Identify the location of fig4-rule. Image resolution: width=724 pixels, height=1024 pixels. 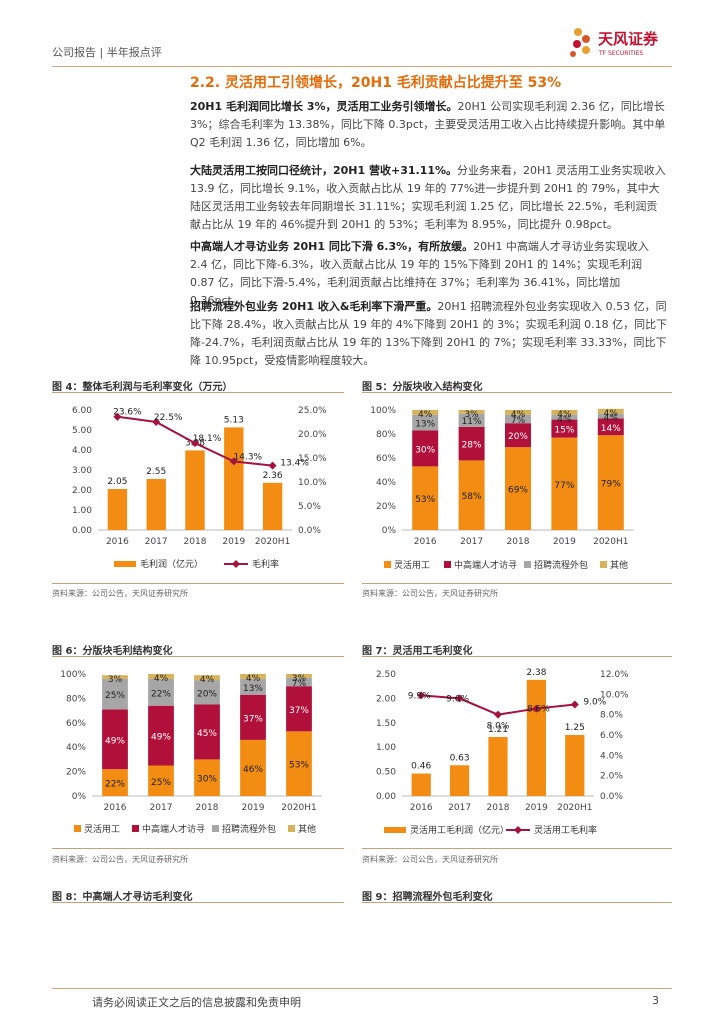
(198, 392).